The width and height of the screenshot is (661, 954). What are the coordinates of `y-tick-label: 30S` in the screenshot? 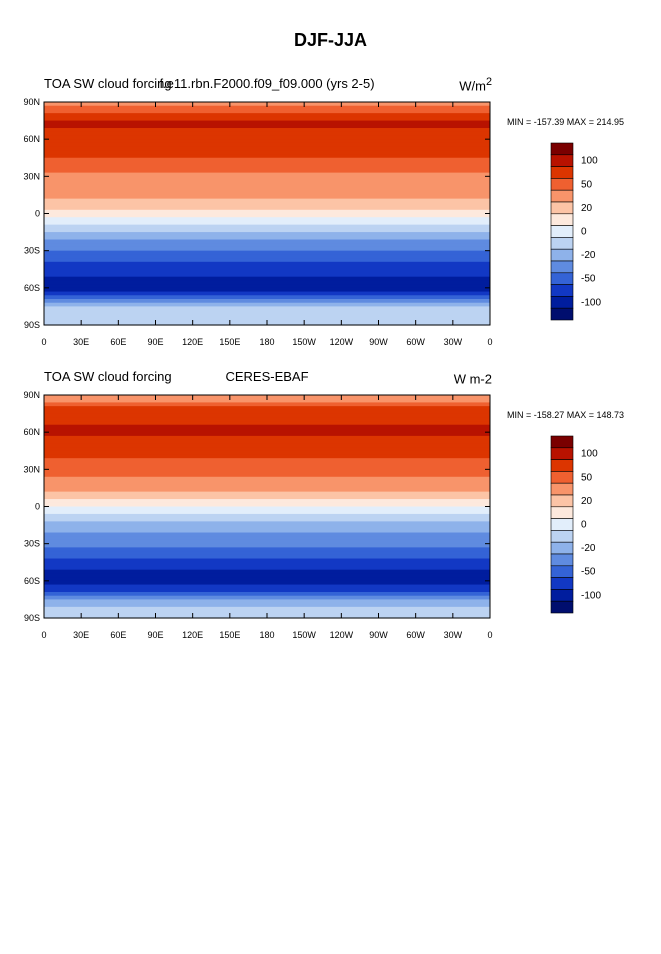 It's located at (32, 251).